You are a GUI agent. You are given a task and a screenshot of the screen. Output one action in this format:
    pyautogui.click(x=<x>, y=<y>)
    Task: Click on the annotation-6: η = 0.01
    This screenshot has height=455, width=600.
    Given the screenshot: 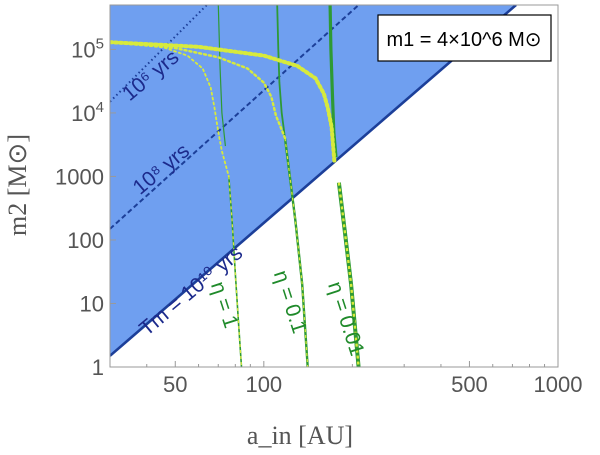 What is the action you would take?
    pyautogui.click(x=346, y=319)
    